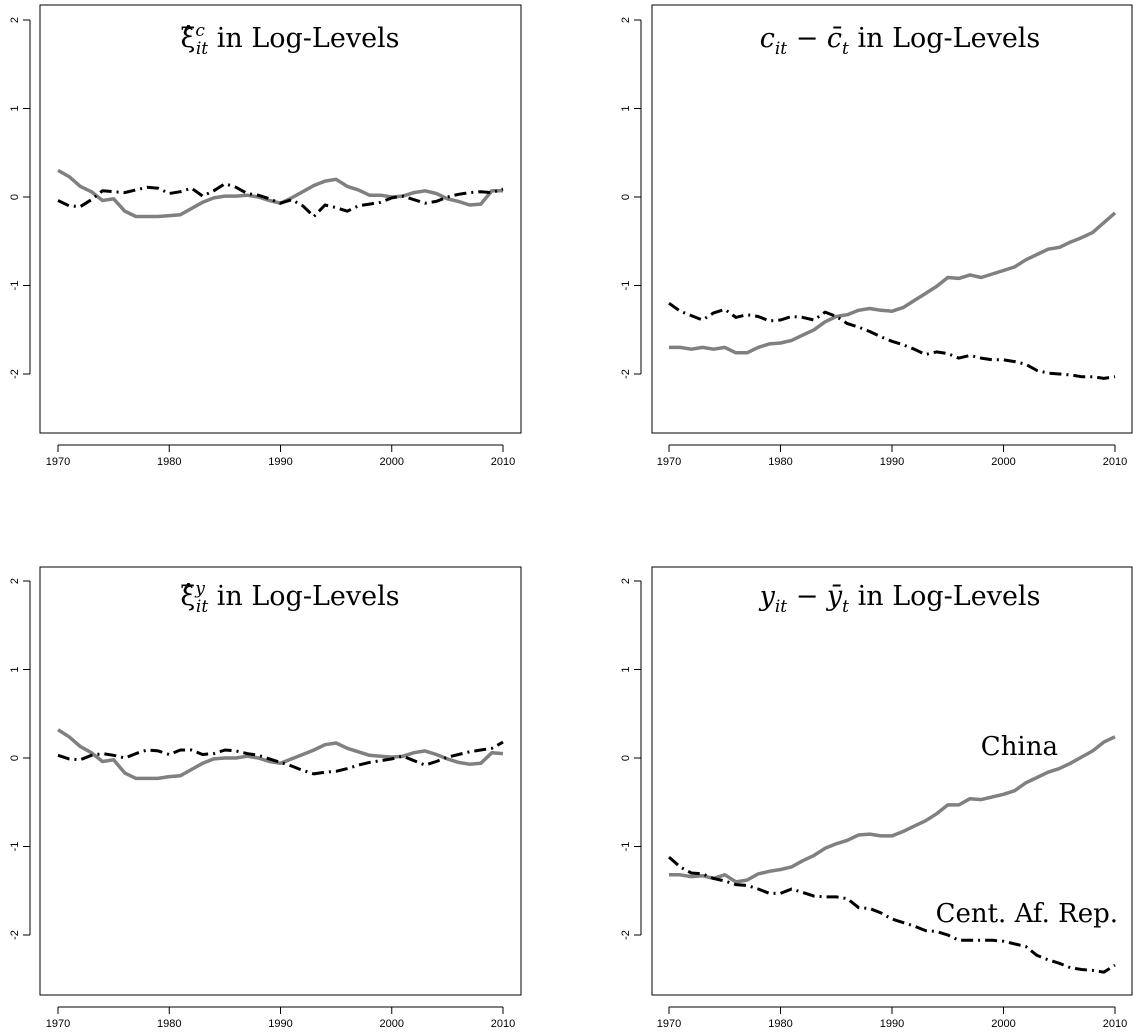 The image size is (1138, 1034). Describe the element at coordinates (900, 599) in the screenshot. I see `chart-title: yit − ȳt in Log-Levels` at that location.